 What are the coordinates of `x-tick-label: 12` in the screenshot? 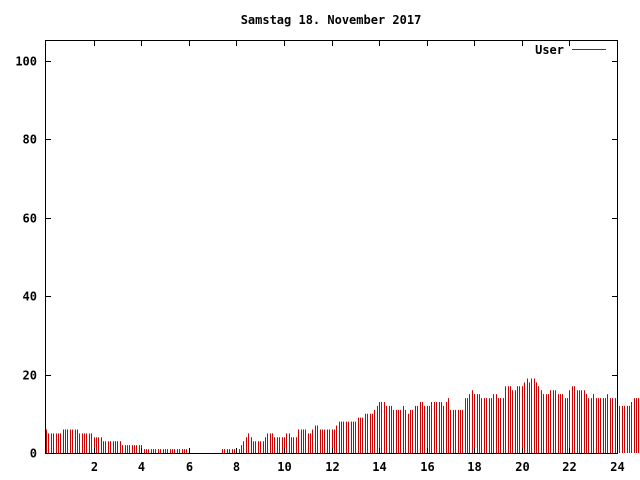 It's located at (332, 467).